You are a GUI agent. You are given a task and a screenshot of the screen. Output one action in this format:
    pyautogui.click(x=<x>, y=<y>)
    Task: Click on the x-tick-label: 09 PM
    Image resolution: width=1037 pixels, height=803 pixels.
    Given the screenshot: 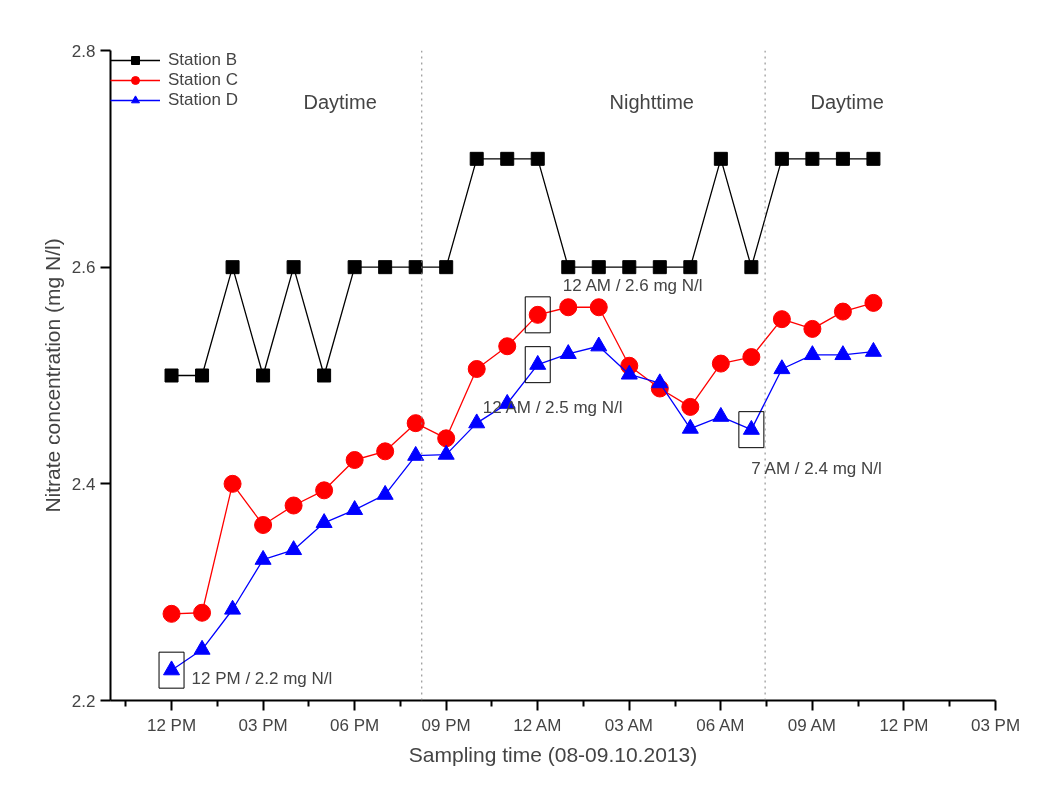 What is the action you would take?
    pyautogui.click(x=446, y=725)
    